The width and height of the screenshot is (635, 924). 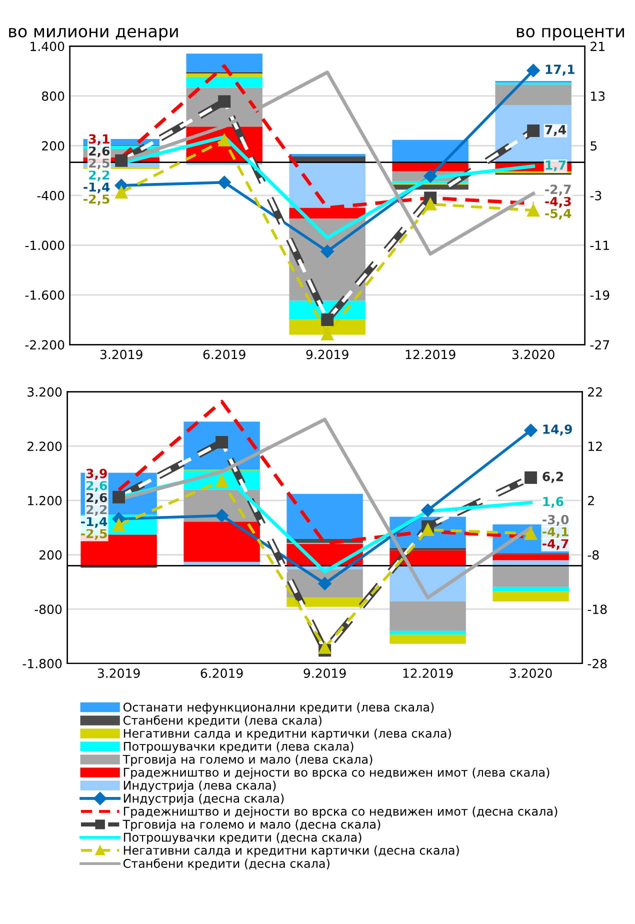 I want to click on y2-tick-label: 13, so click(x=598, y=96).